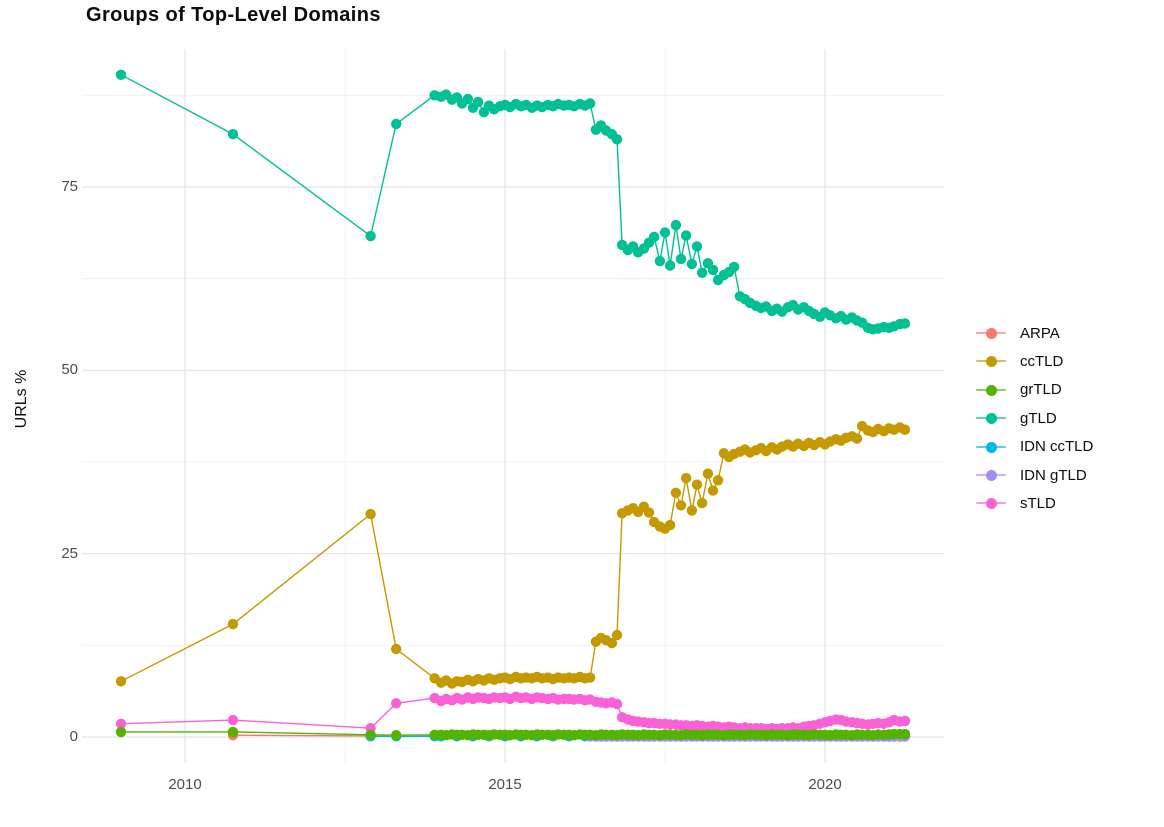 This screenshot has width=1164, height=827. Describe the element at coordinates (1057, 447) in the screenshot. I see `legend-label: IDN ccTLD` at that location.